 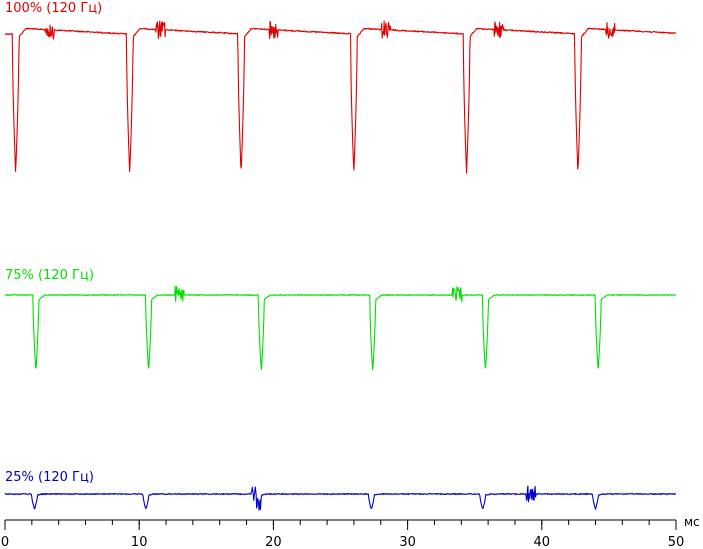 I want to click on series-label-0: 100% (120 Гц), so click(x=53, y=8).